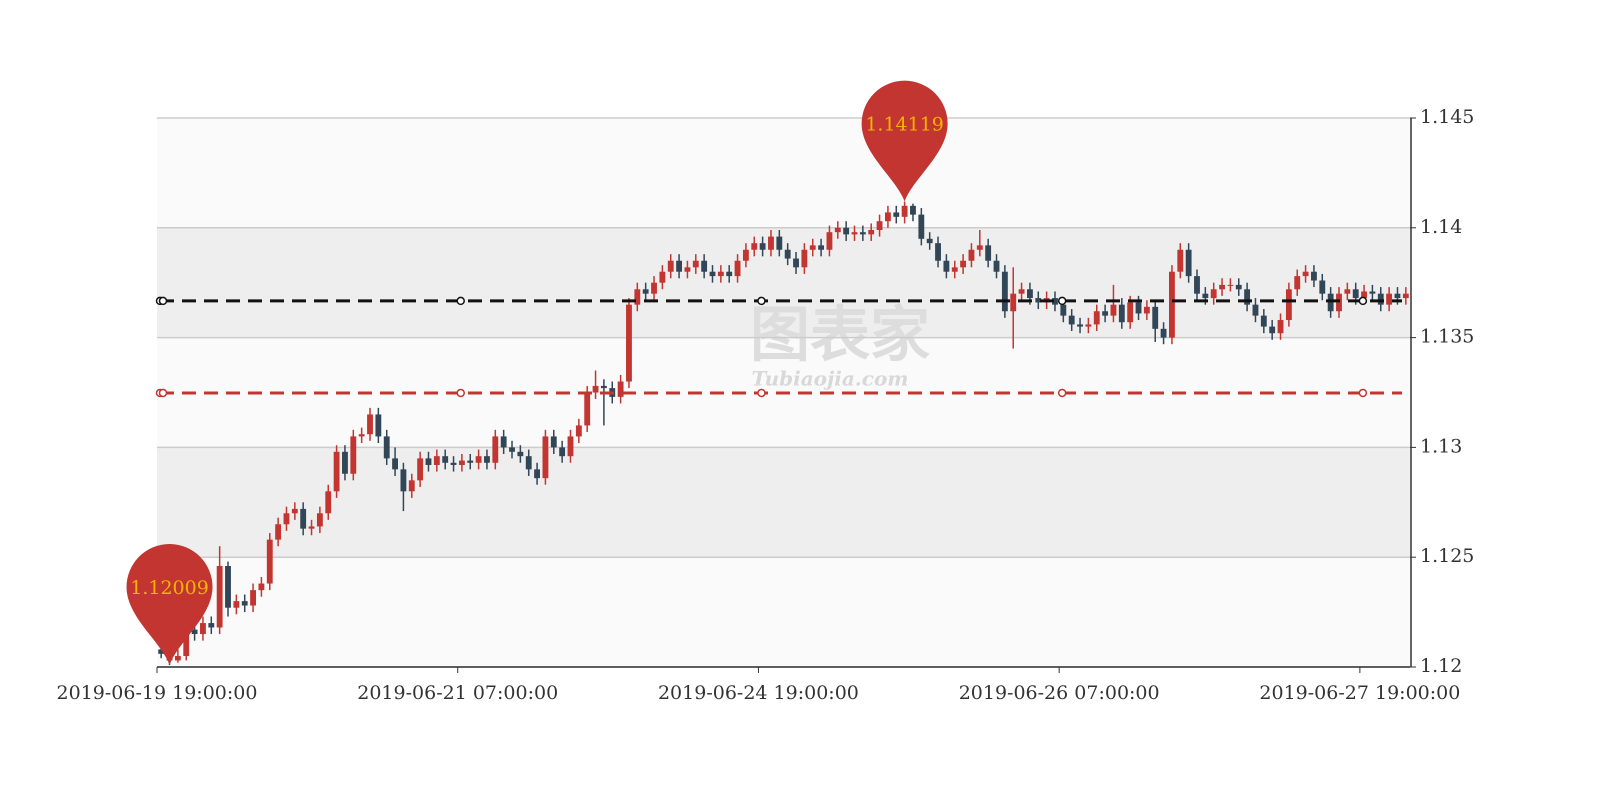 The image size is (1600, 804). Describe the element at coordinates (1447, 117) in the screenshot. I see `y-tick-label: 1.145` at that location.